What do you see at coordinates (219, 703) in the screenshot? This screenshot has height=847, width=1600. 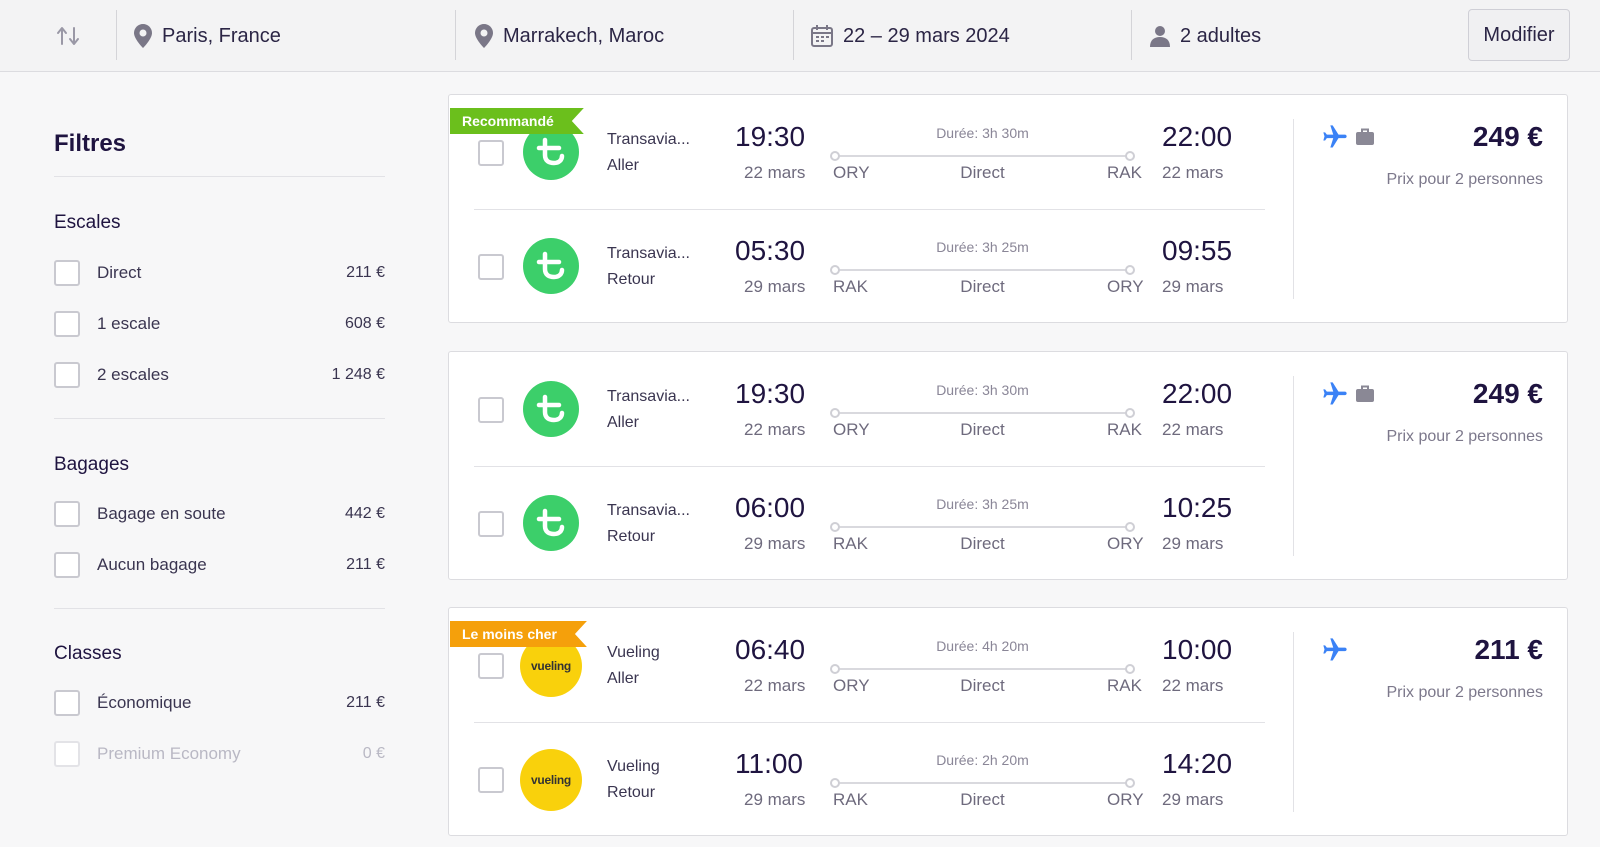 I see `filter-class-economy: Économique 211 €` at bounding box center [219, 703].